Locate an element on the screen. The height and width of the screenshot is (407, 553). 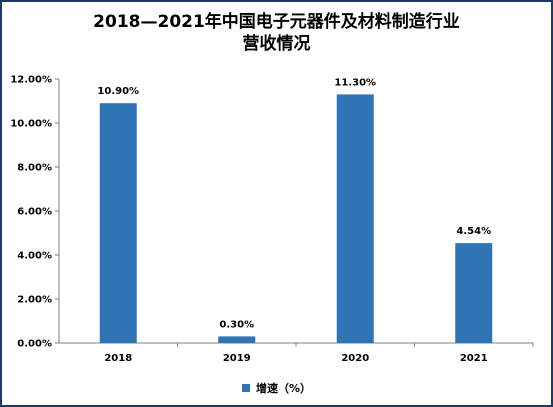
legend-swatch is located at coordinates (245, 388).